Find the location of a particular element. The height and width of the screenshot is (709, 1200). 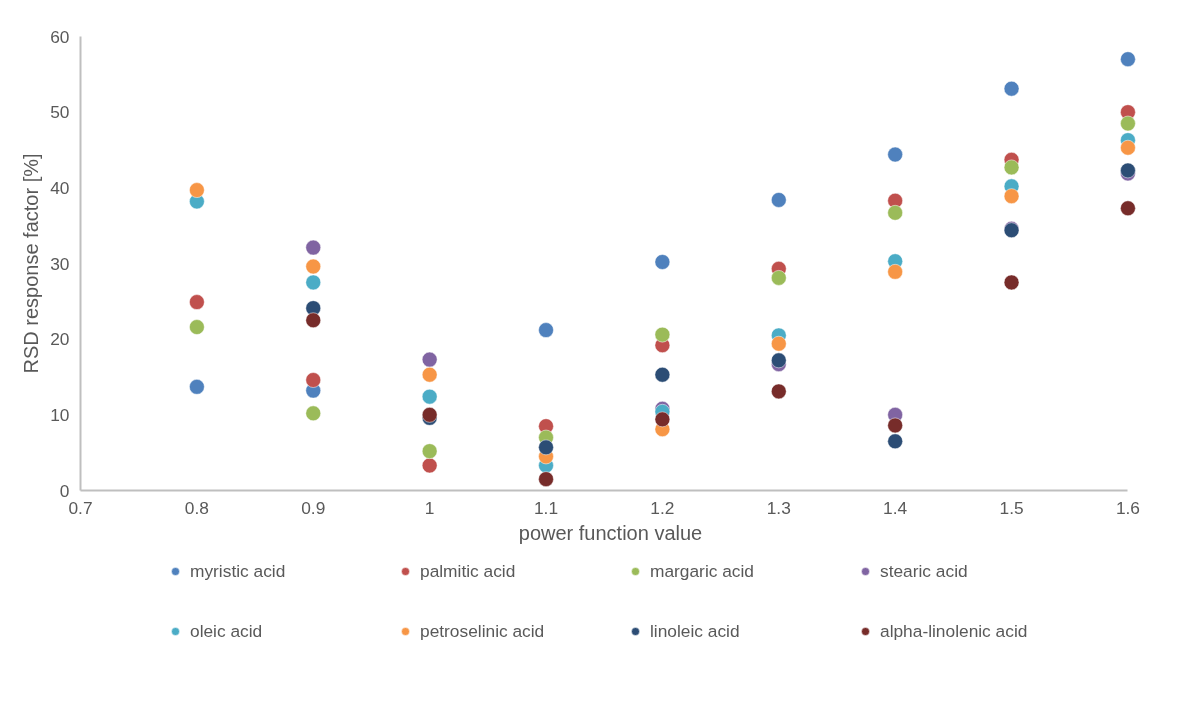

legend-label: petroselinic acid is located at coordinates (483, 631).